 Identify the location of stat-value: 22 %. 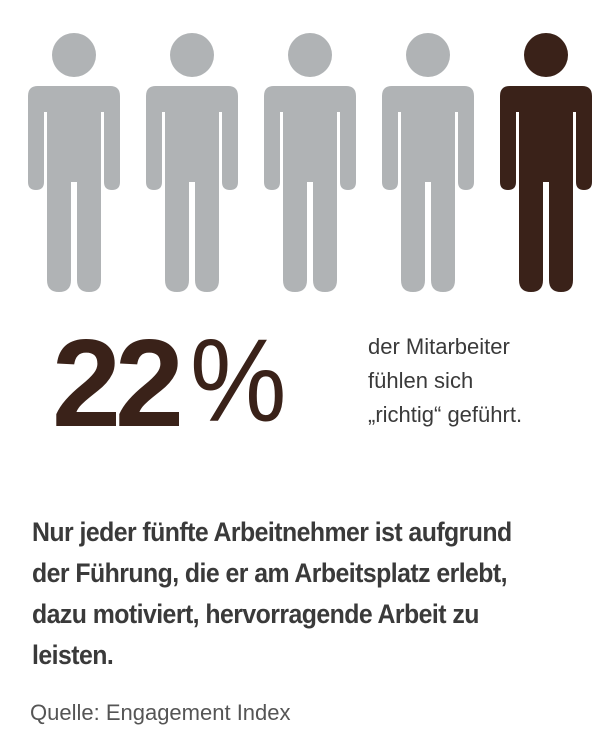
(172, 384).